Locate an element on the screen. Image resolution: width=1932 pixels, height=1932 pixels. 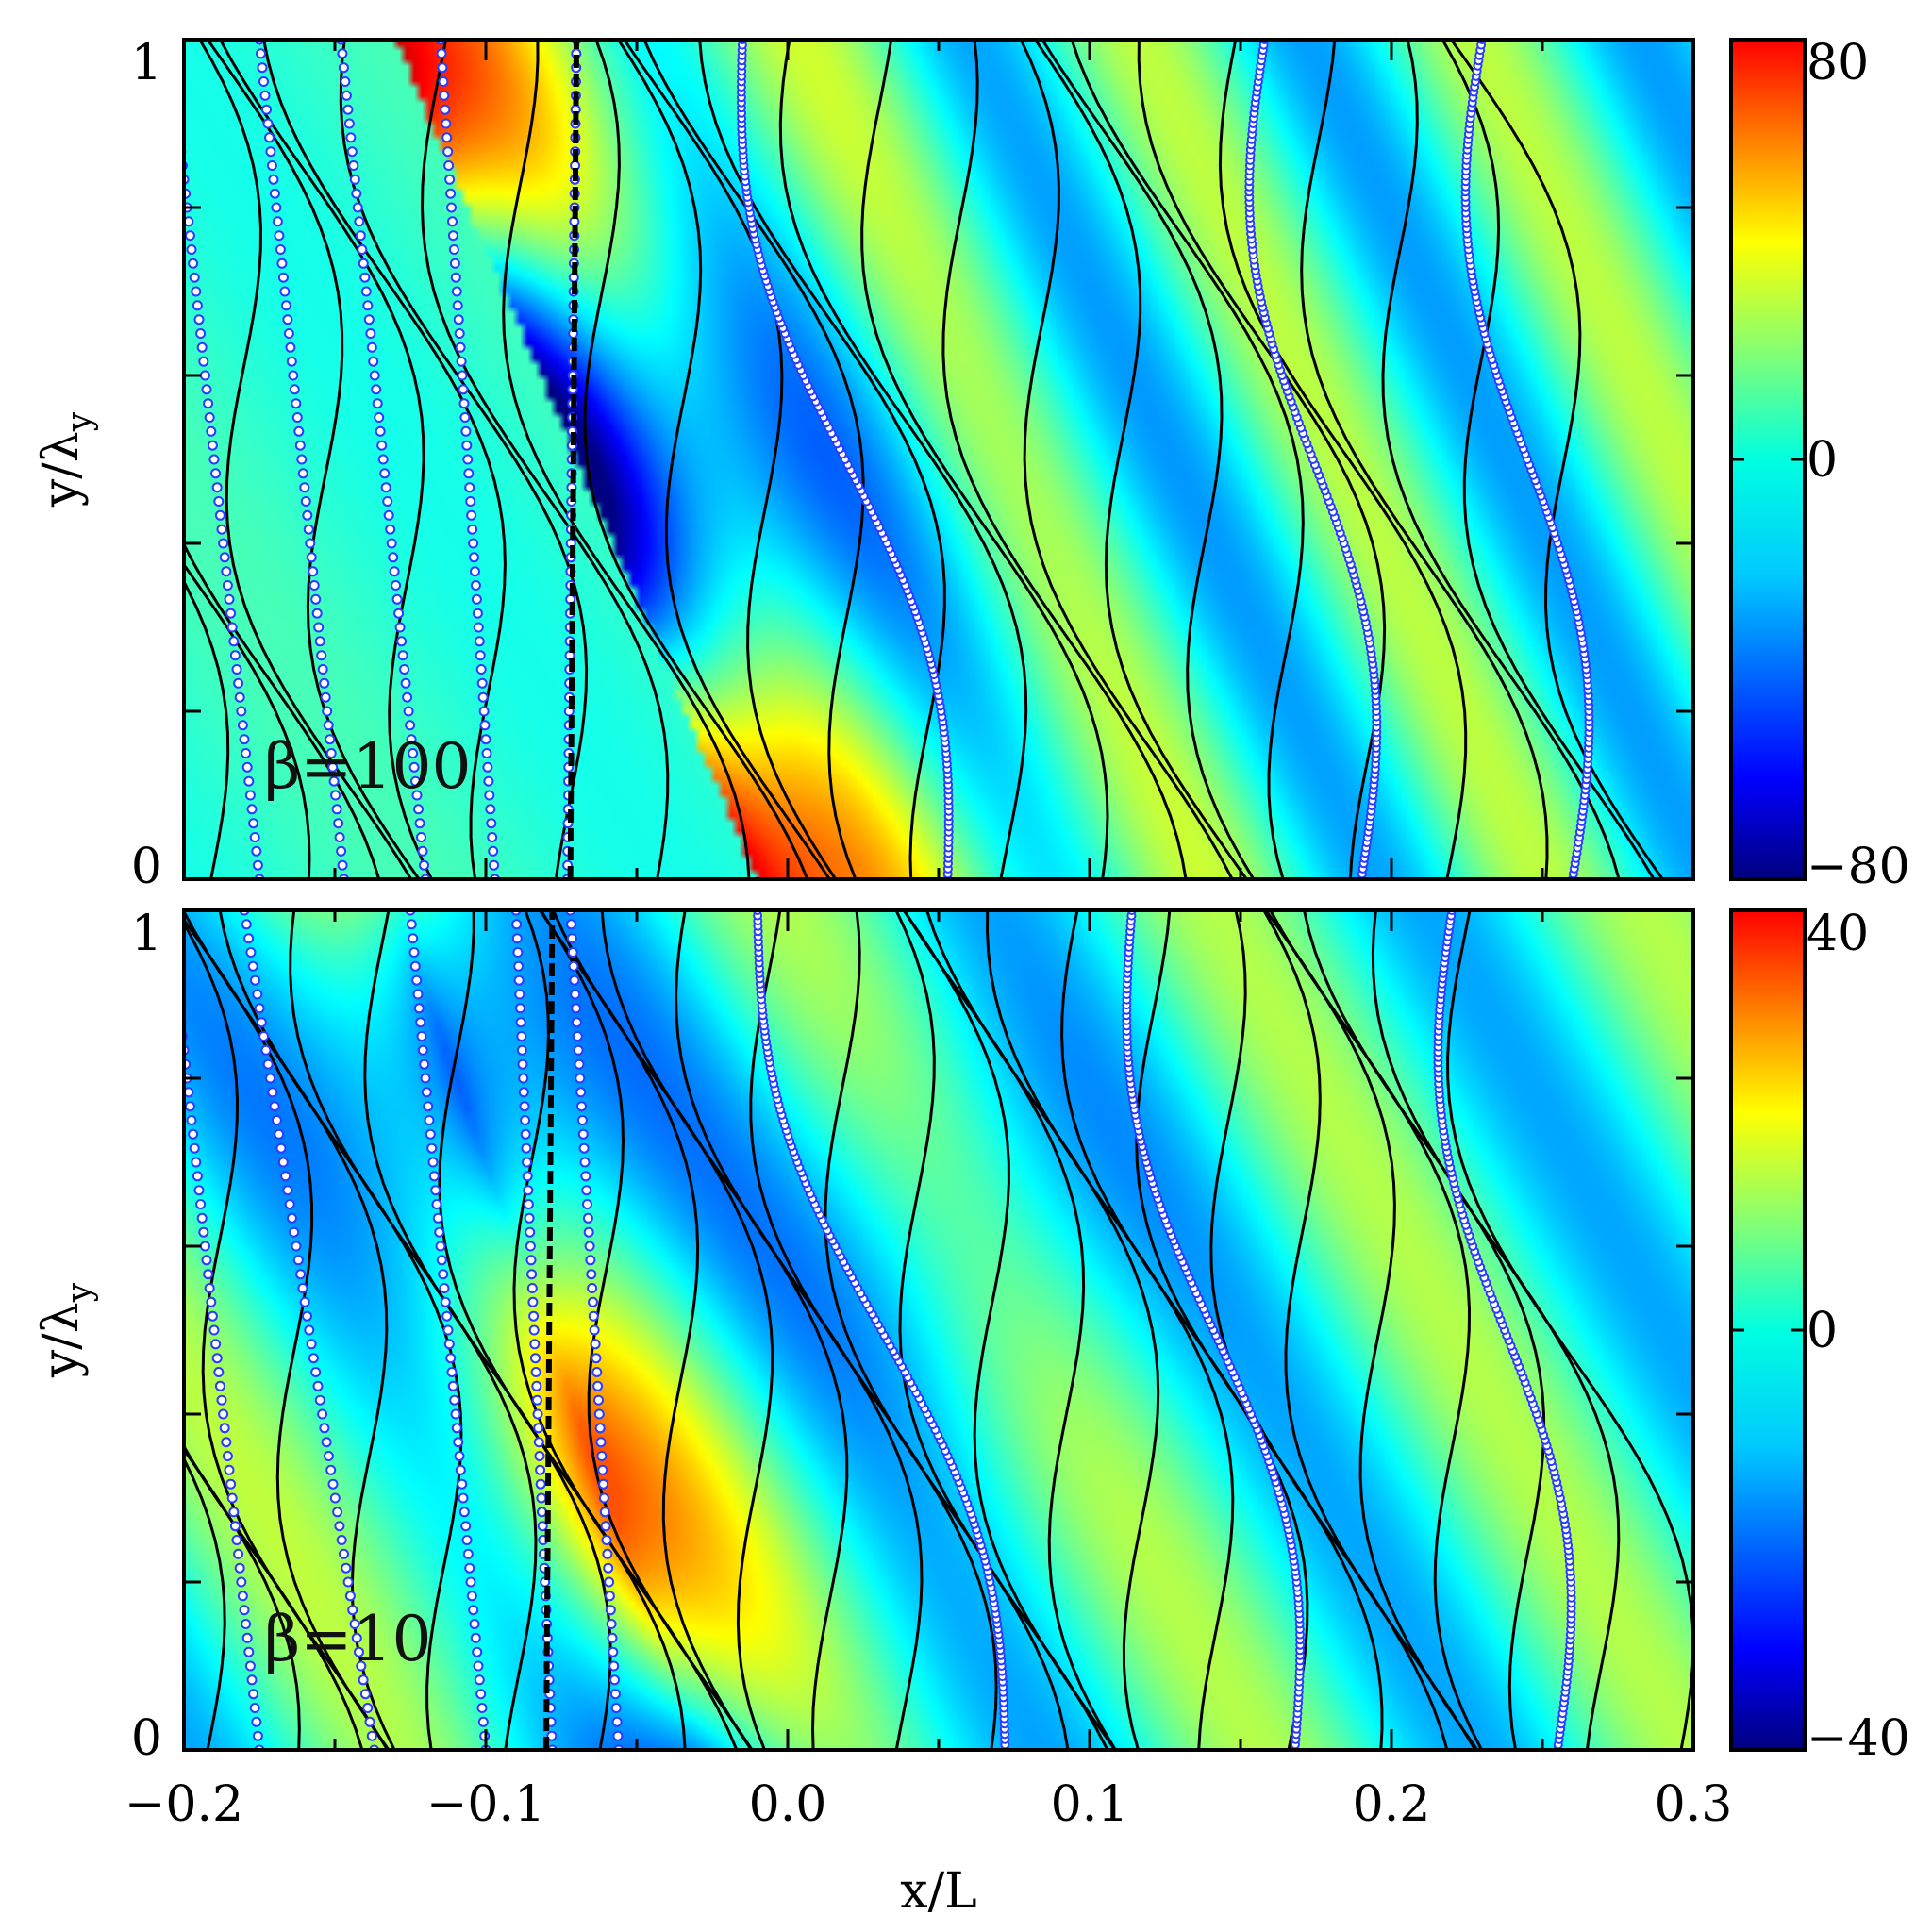
top-ylabel-main: y/λ is located at coordinates (62, 470).